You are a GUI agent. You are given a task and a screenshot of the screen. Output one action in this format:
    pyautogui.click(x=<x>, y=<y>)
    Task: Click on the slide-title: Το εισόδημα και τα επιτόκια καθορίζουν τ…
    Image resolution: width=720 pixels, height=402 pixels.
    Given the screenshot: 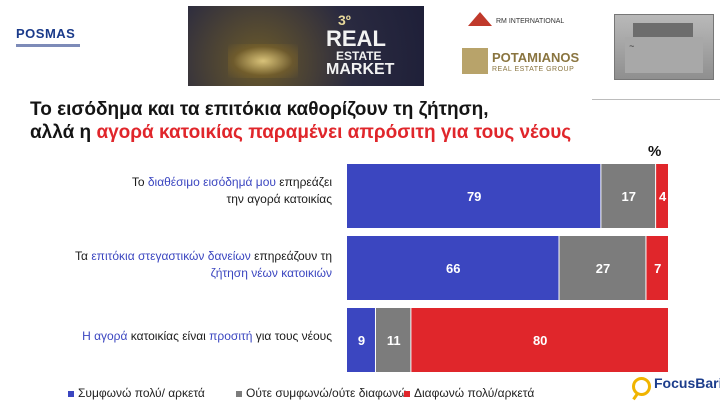 What is the action you would take?
    pyautogui.click(x=350, y=121)
    